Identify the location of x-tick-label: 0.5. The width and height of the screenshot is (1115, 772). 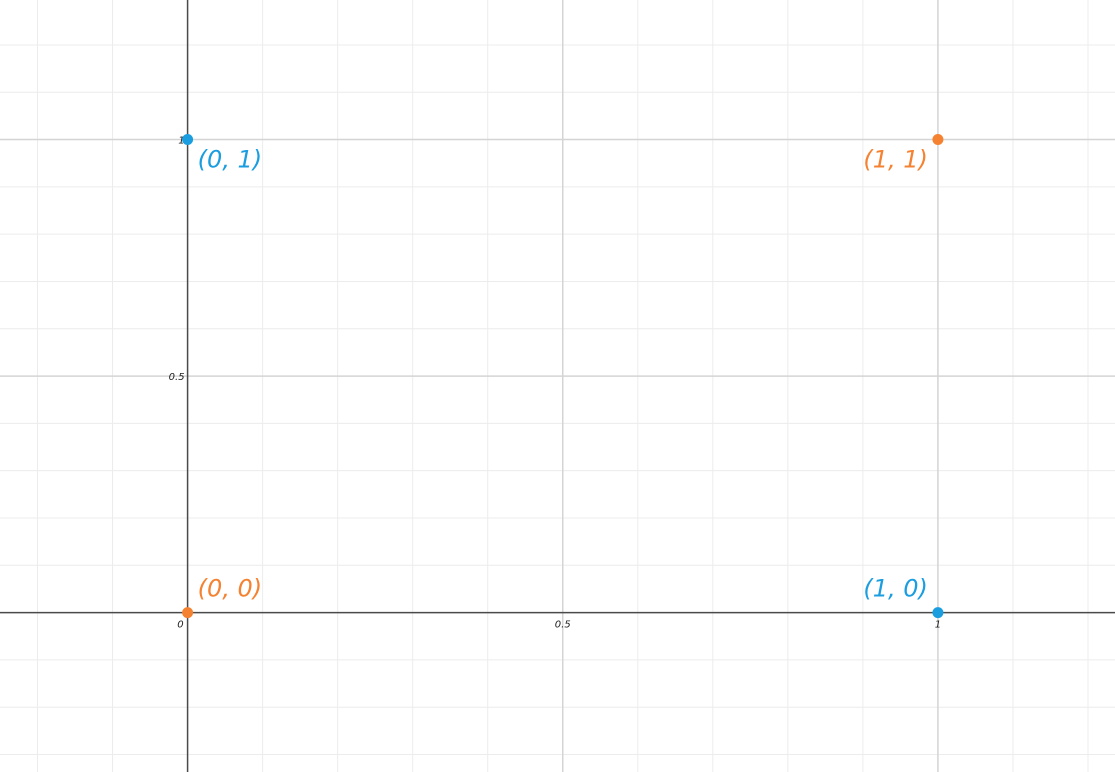
(563, 625).